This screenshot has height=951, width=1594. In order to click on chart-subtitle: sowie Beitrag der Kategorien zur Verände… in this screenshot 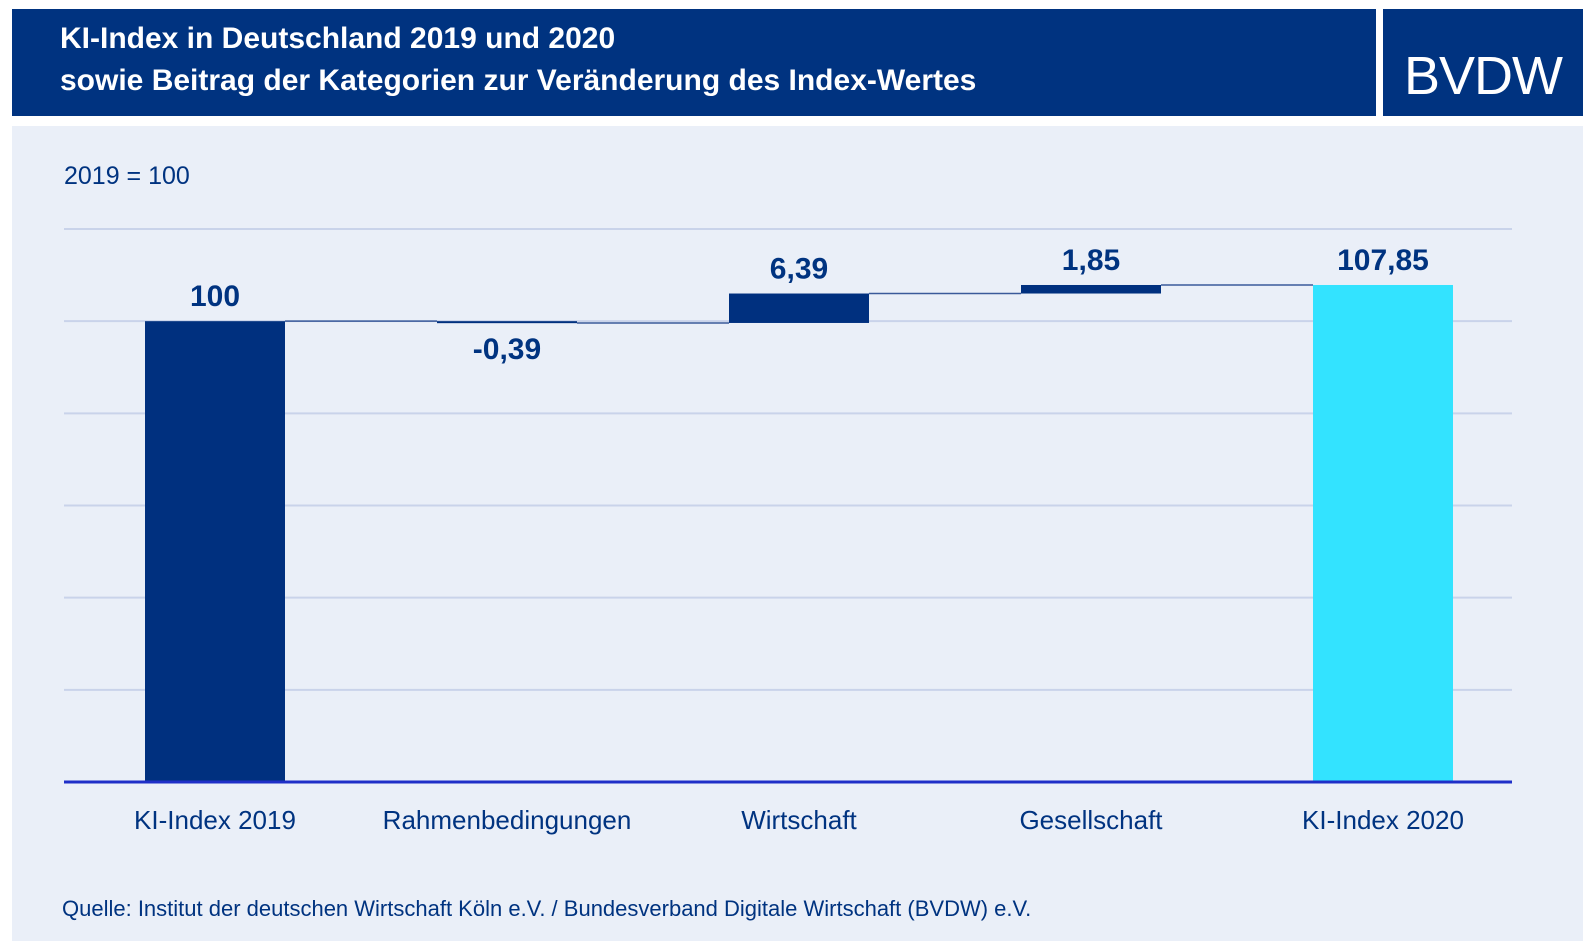, I will do `click(518, 80)`.